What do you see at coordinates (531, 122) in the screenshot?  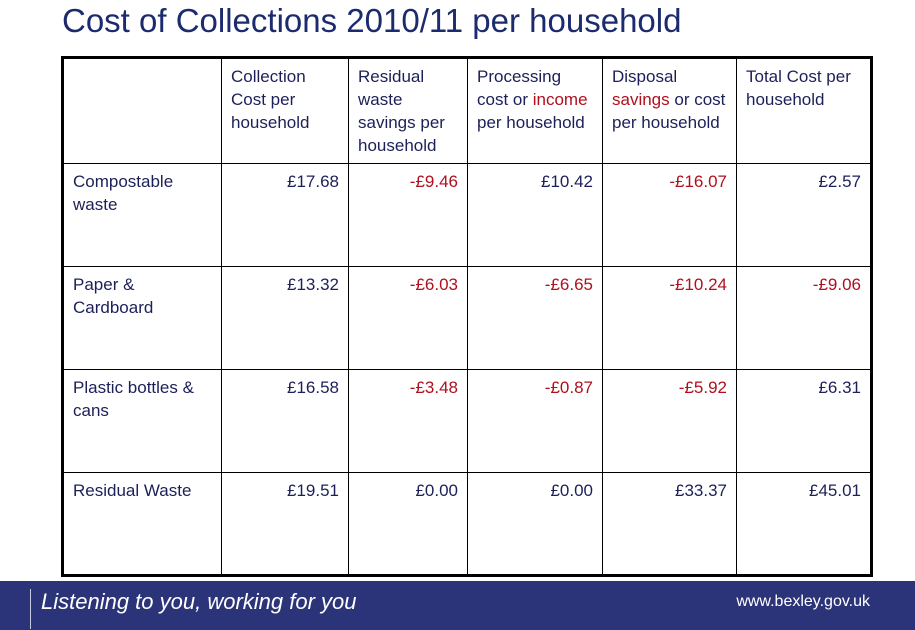 I see `header-text: per household` at bounding box center [531, 122].